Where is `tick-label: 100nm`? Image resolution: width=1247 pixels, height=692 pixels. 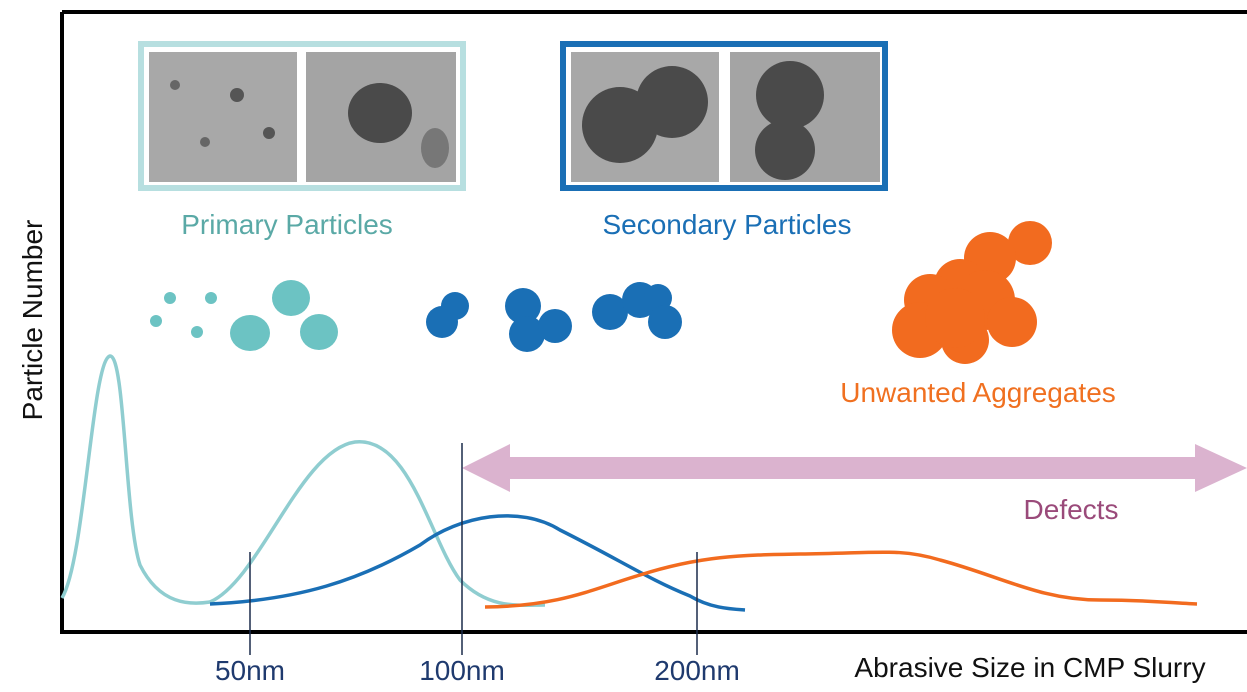
tick-label: 100nm is located at coordinates (462, 670).